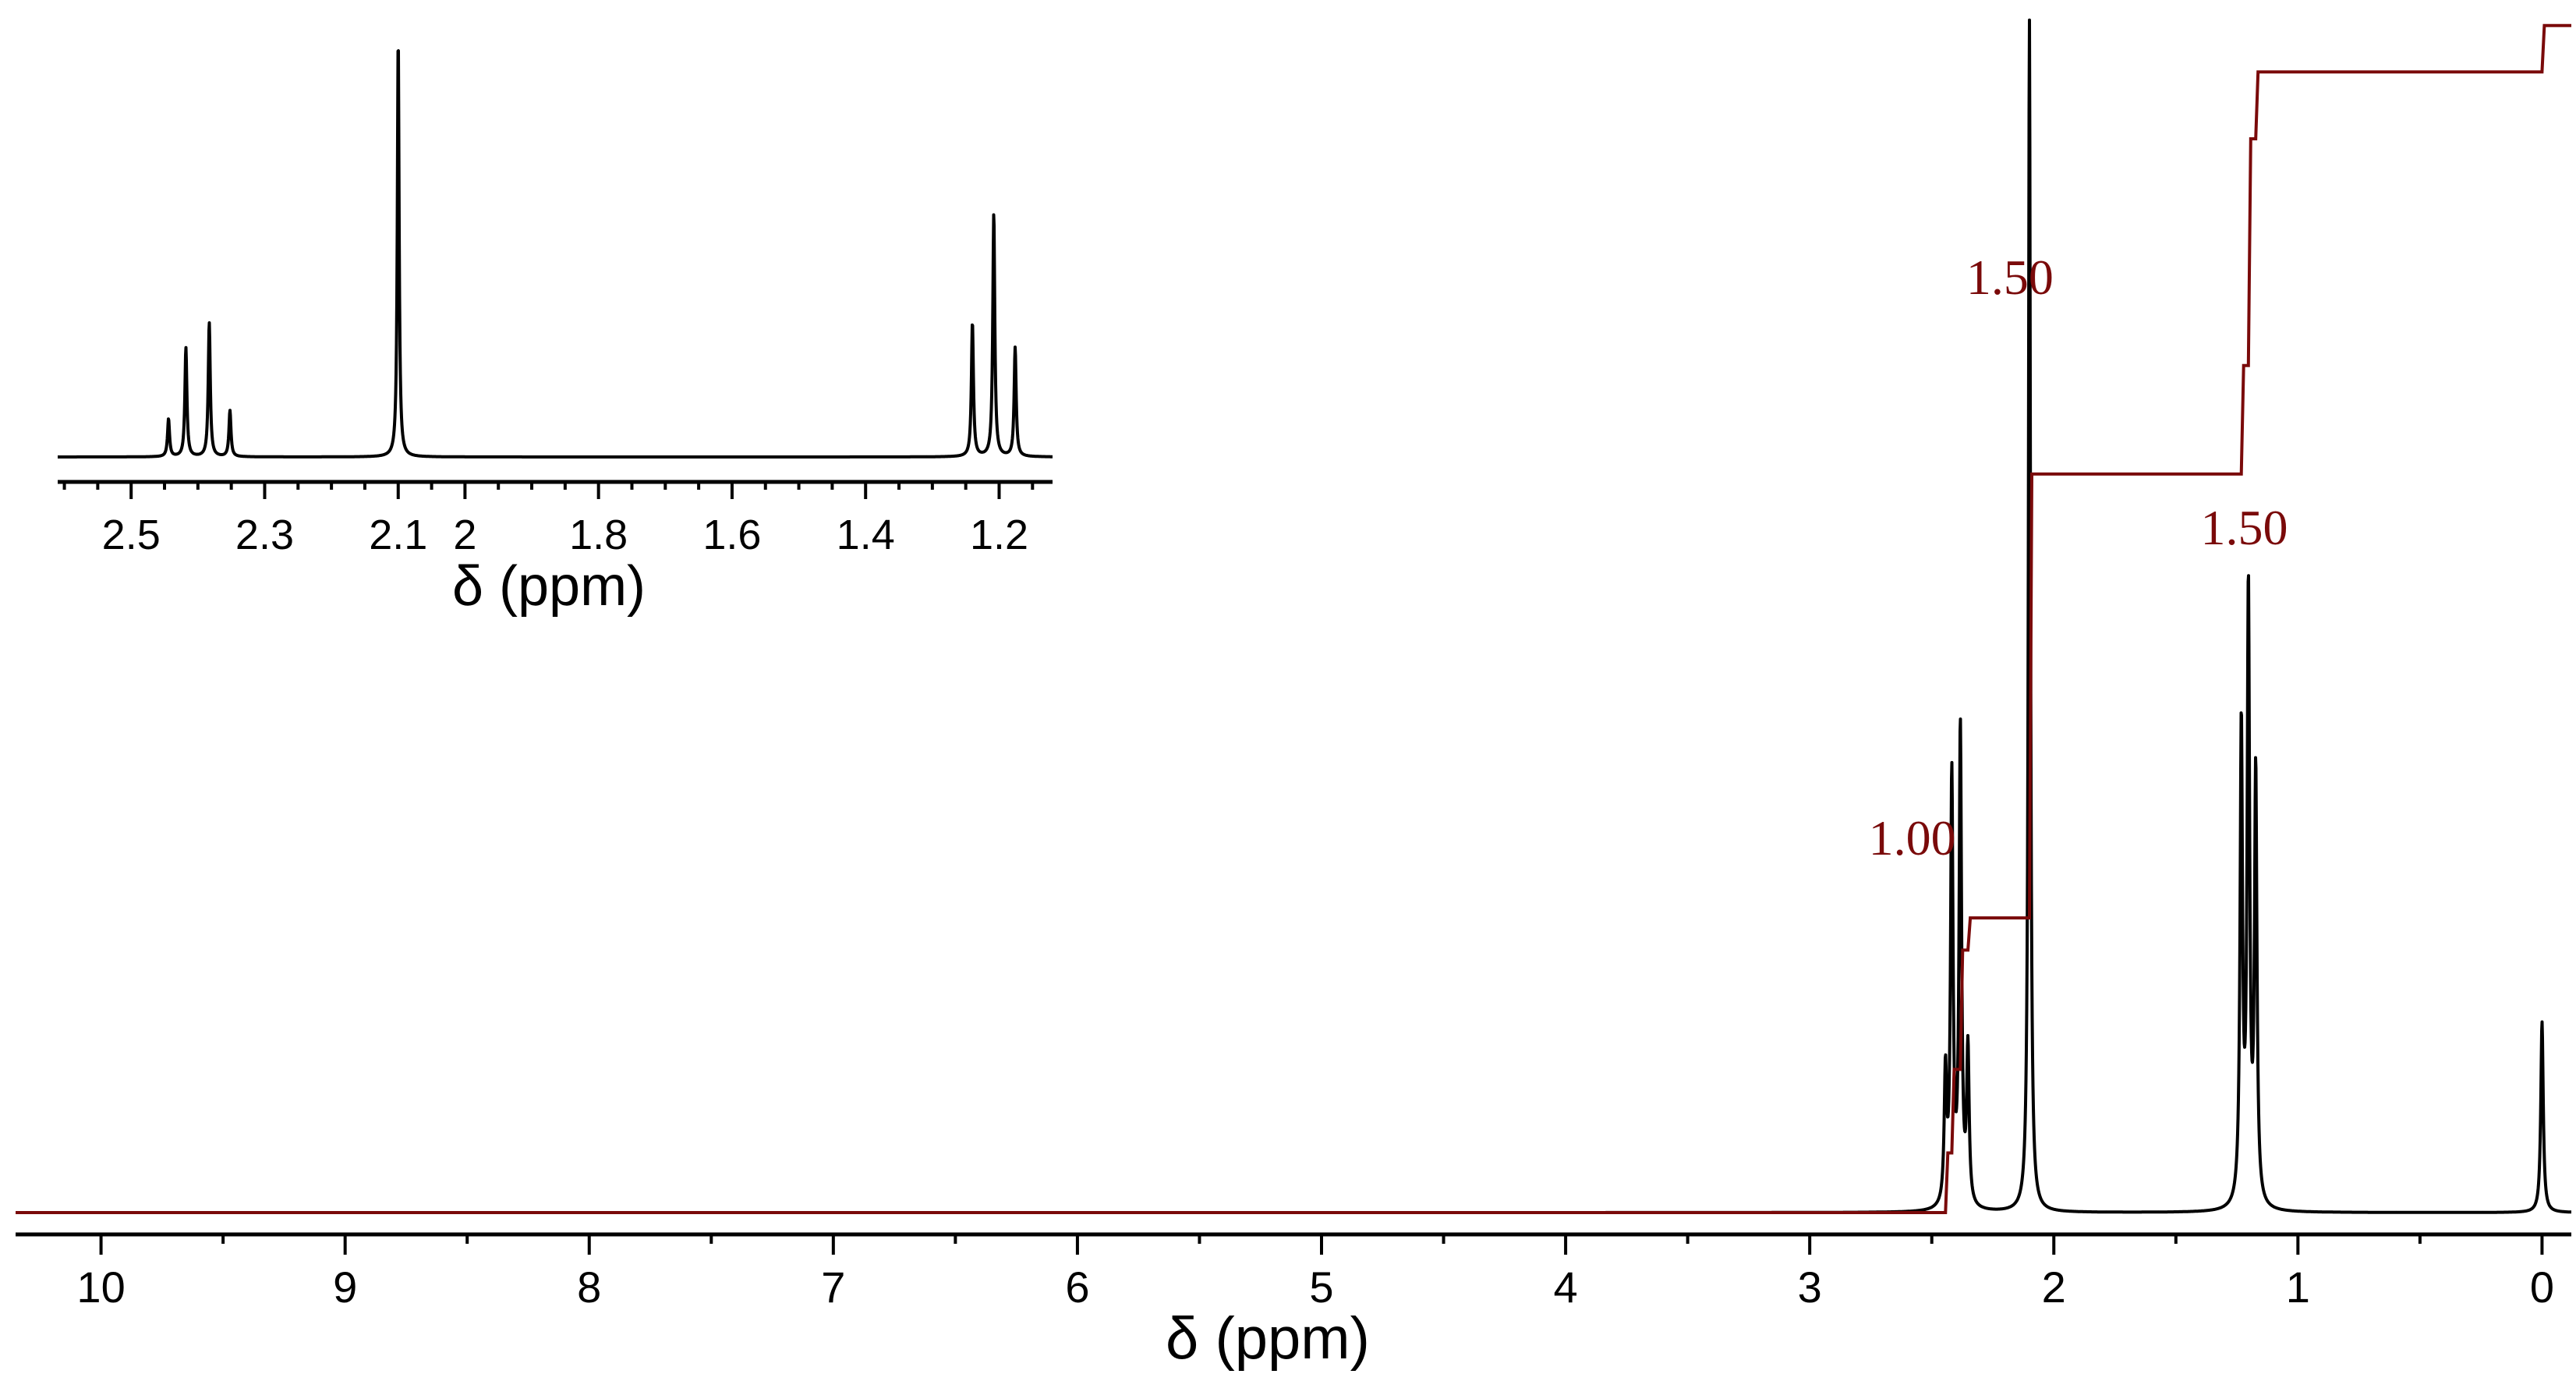 The image size is (2576, 1374). What do you see at coordinates (833, 1287) in the screenshot?
I see `main-tick-label: 7` at bounding box center [833, 1287].